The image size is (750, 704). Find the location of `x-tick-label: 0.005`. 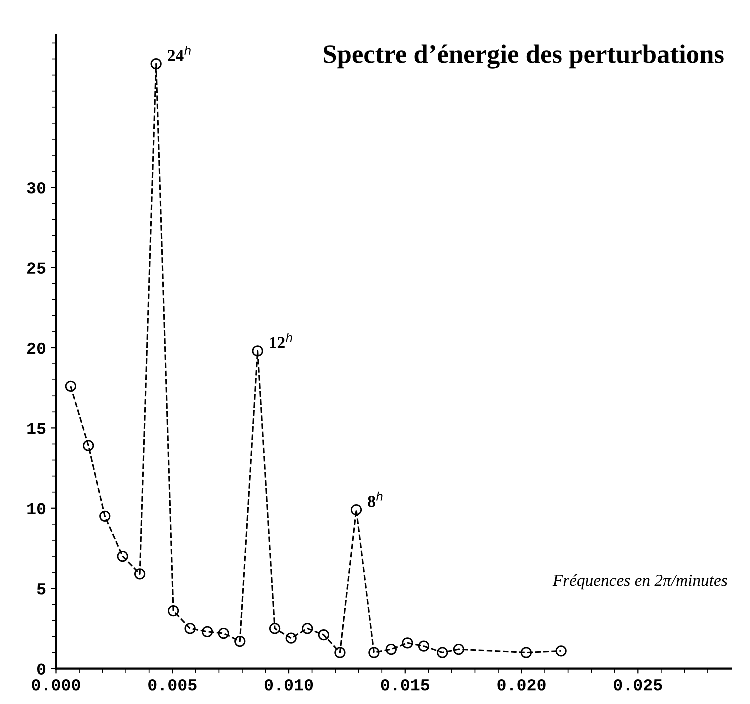

x-tick-label: 0.005 is located at coordinates (172, 685).